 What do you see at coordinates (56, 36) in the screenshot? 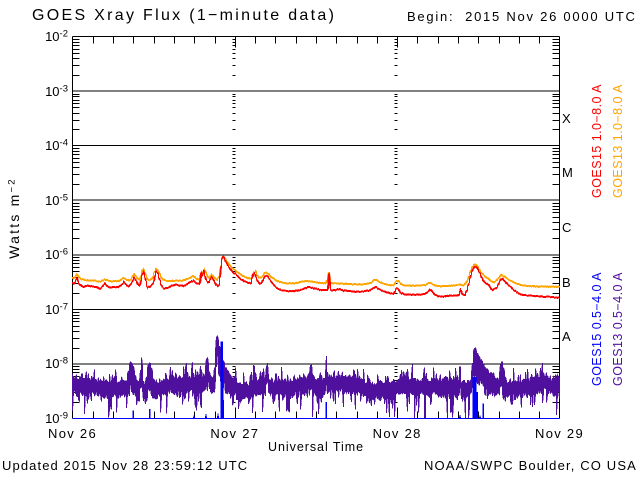
I see `y-tick-label: 10⁻²` at bounding box center [56, 36].